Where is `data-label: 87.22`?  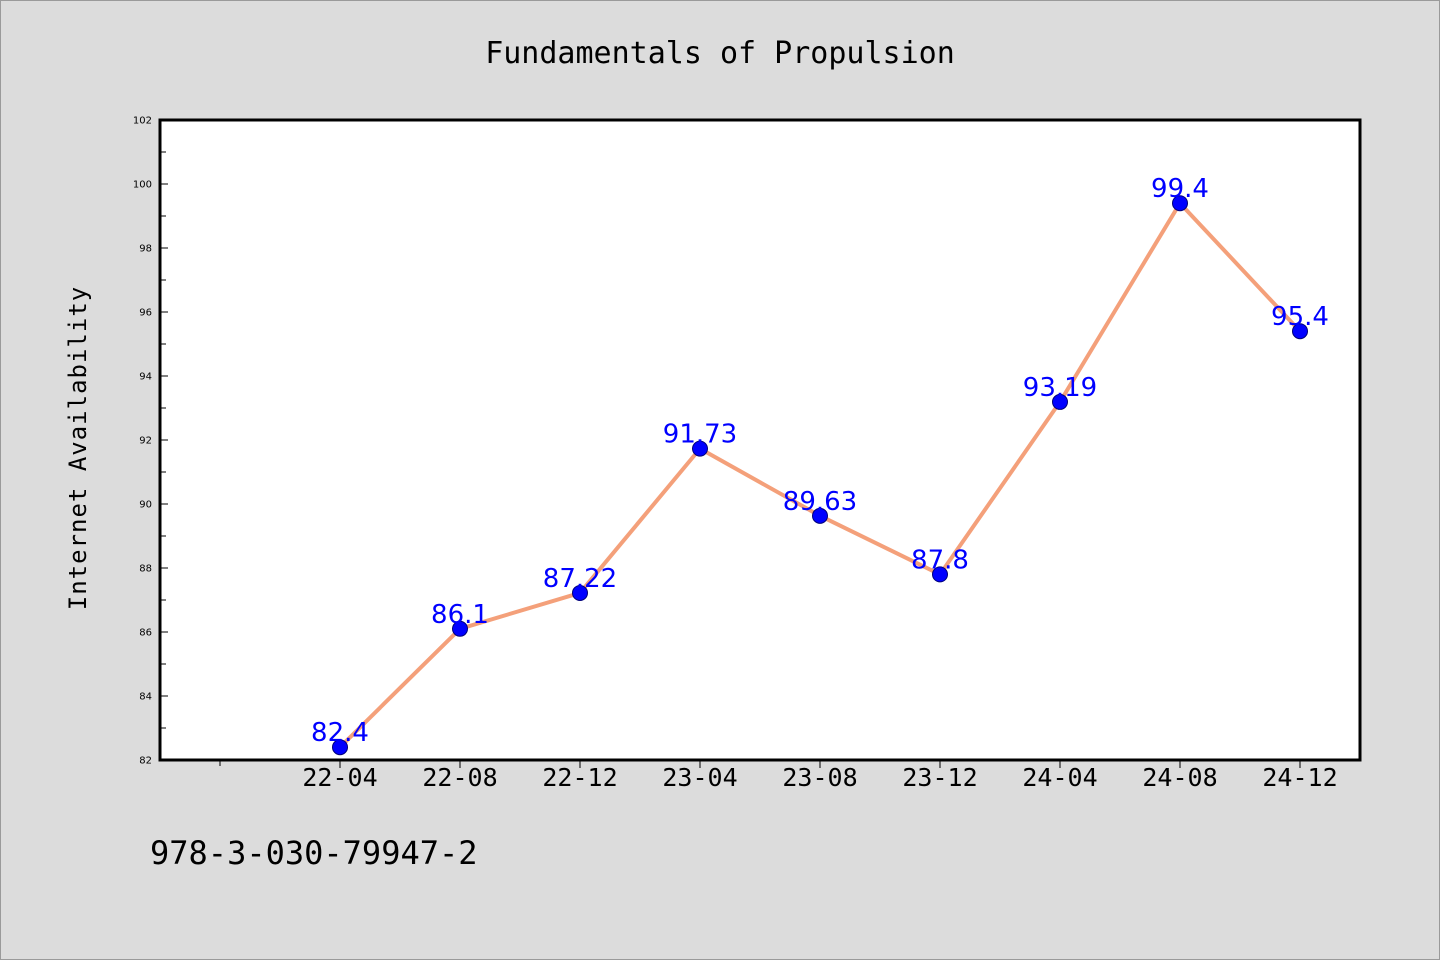
data-label: 87.22 is located at coordinates (580, 579).